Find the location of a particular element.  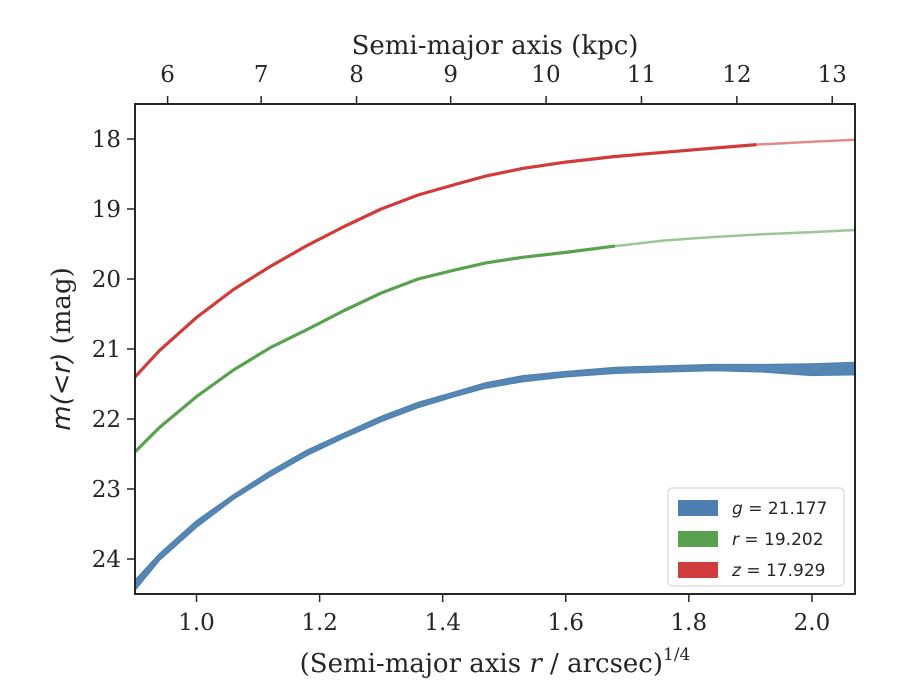

legend-label: r = 19.202 is located at coordinates (778, 540).